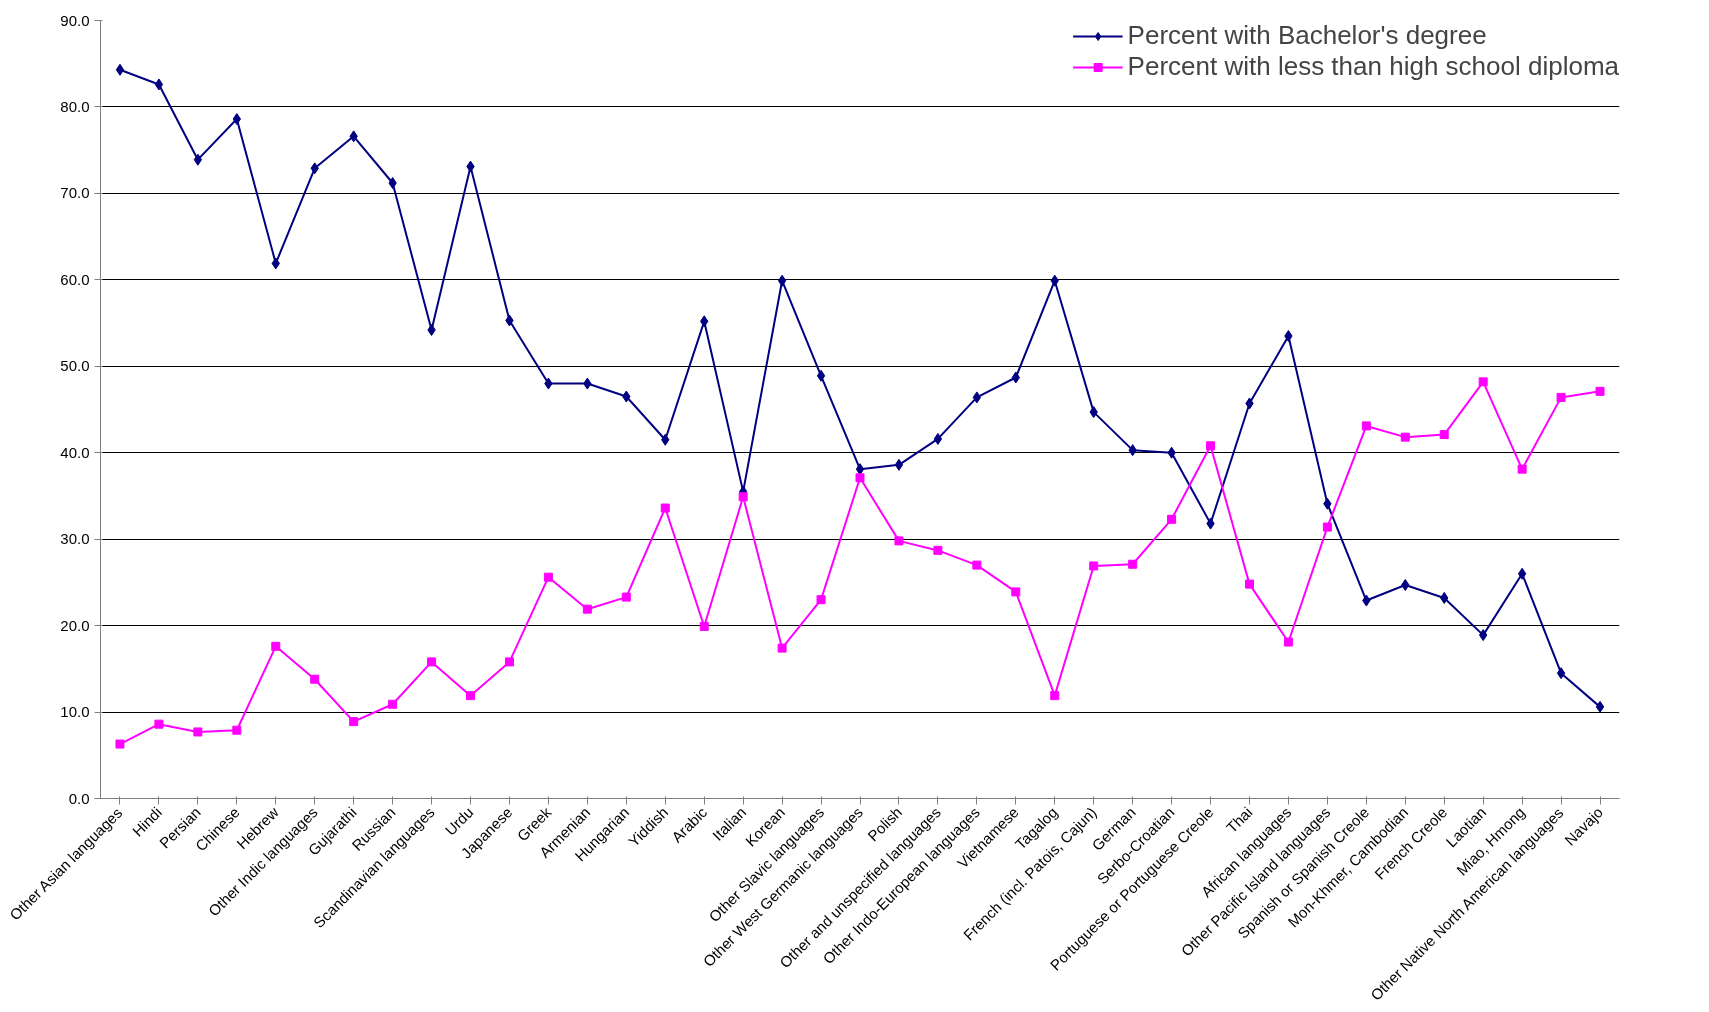 The image size is (1709, 1012). Describe the element at coordinates (75, 279) in the screenshot. I see `y-tick-label: 60.0` at that location.